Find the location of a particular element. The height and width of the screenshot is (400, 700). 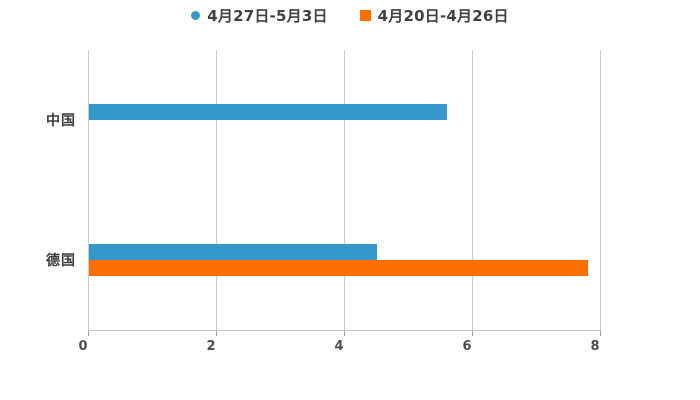

x-axis-line is located at coordinates (344, 330).